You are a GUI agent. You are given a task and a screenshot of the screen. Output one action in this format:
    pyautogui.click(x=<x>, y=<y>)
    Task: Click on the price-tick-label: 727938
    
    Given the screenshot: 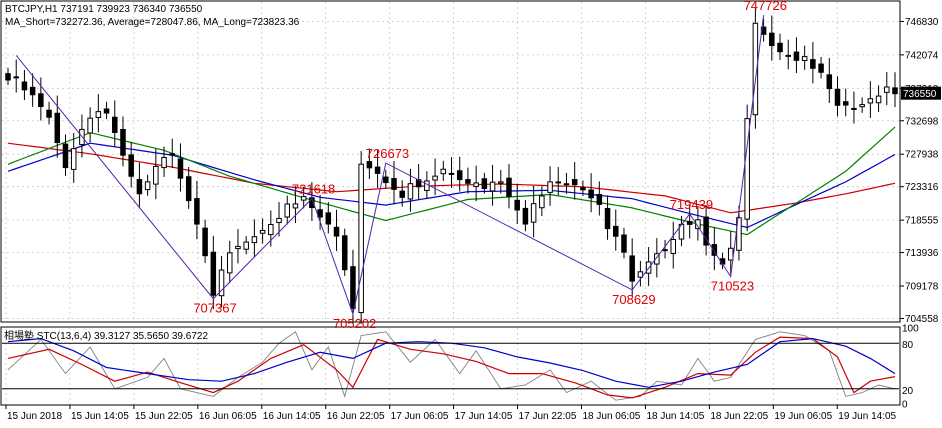 What is the action you would take?
    pyautogui.click(x=922, y=155)
    